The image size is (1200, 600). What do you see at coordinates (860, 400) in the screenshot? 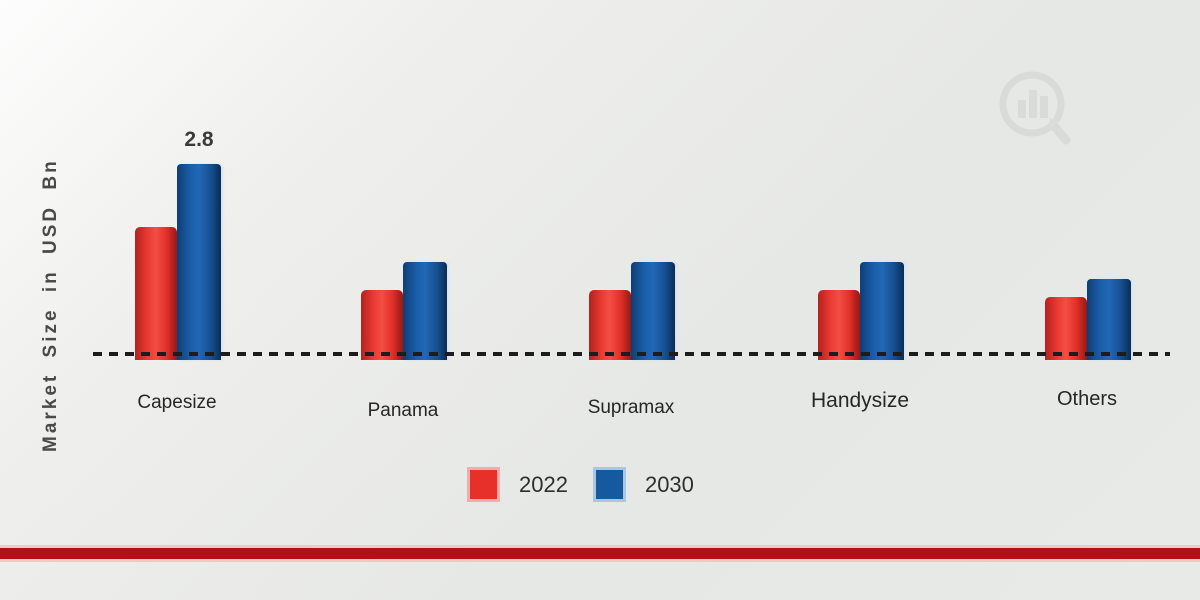
I see `category-label-handysize: Handysize` at bounding box center [860, 400].